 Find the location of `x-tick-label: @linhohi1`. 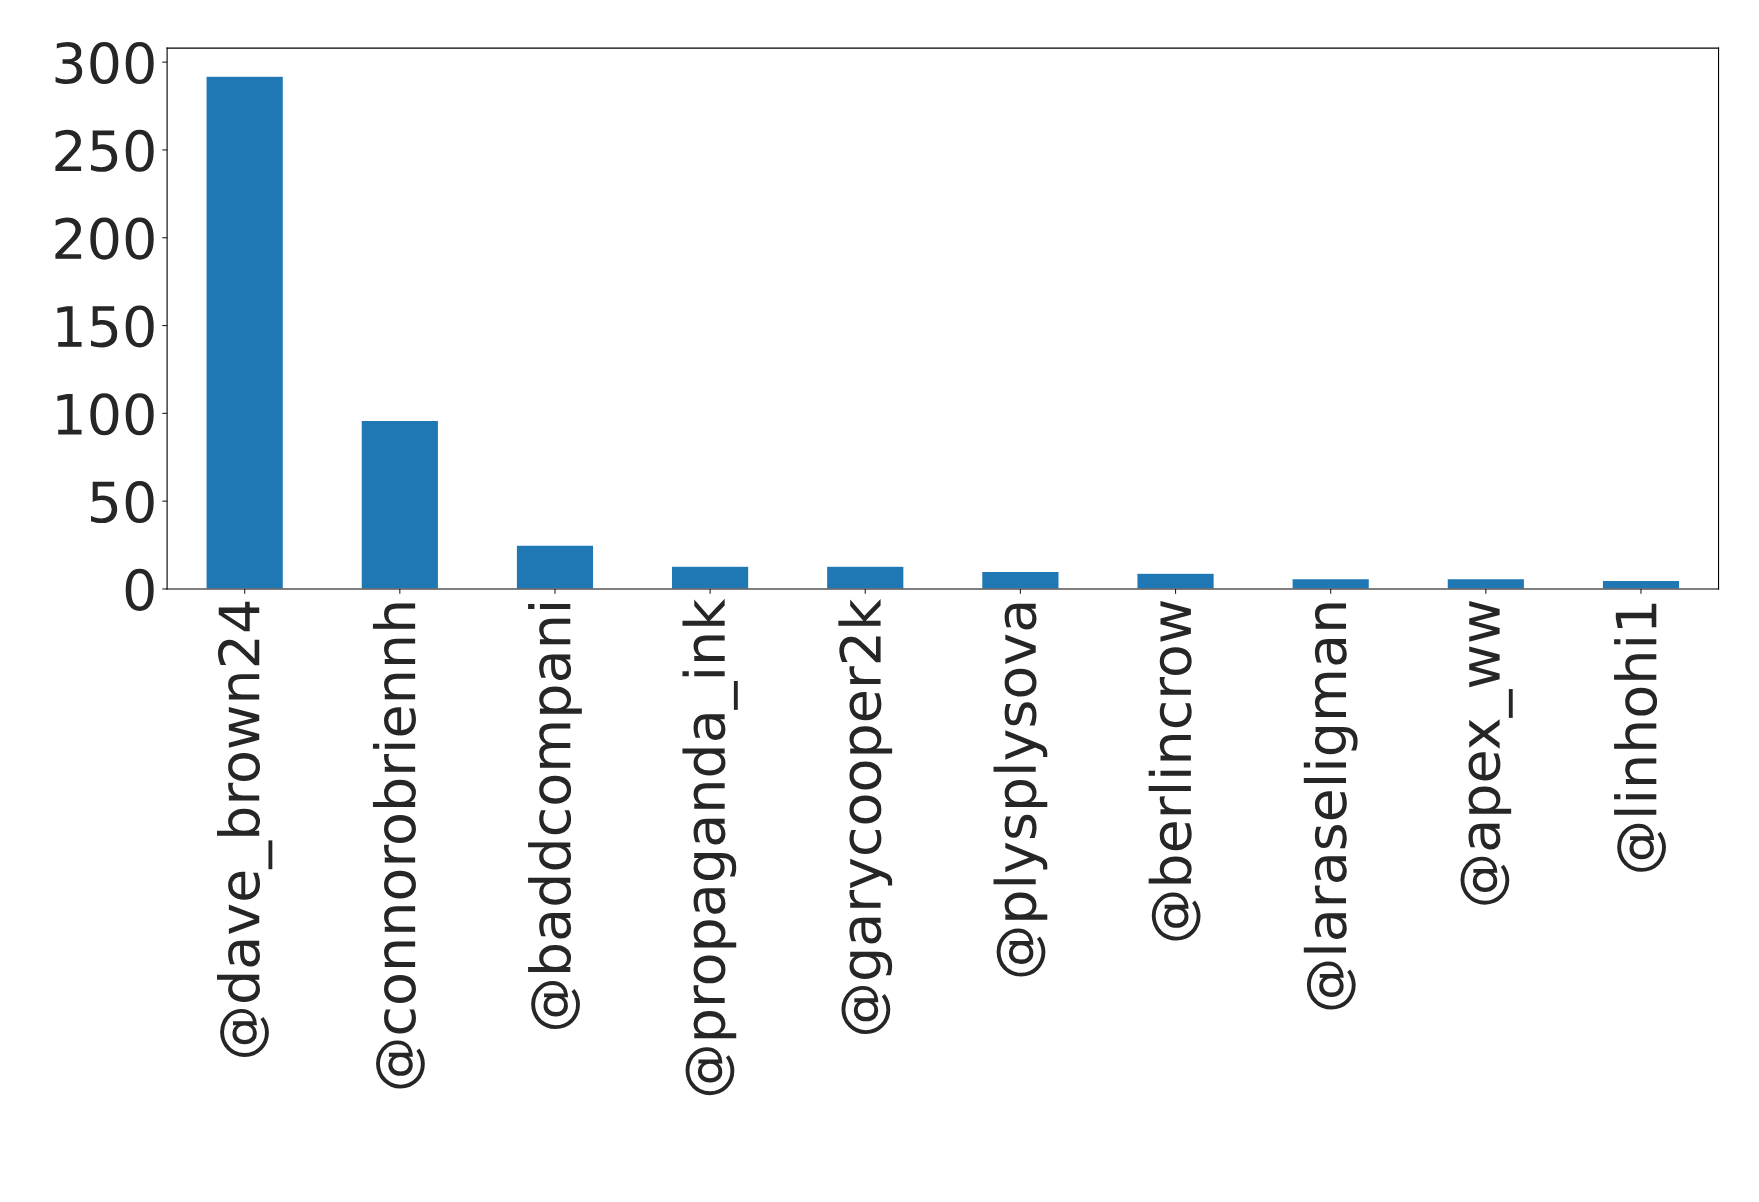

x-tick-label: @linhohi1 is located at coordinates (1640, 737).